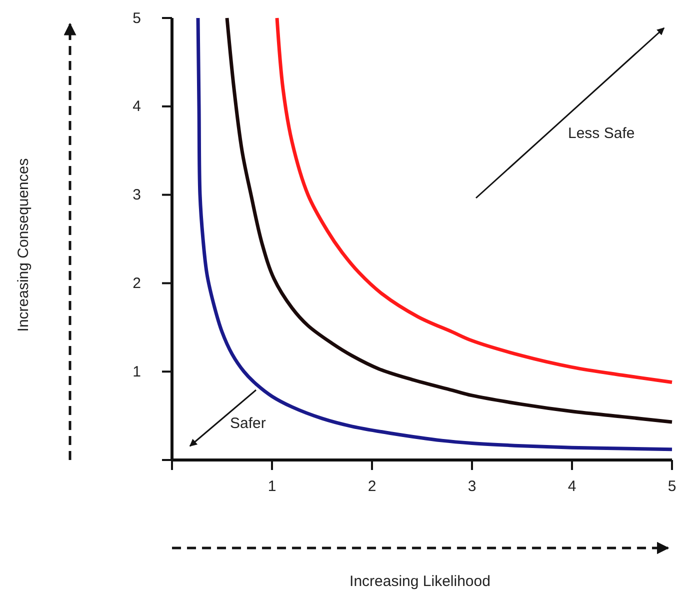 Image resolution: width=700 pixels, height=594 pixels. Describe the element at coordinates (672, 486) in the screenshot. I see `x-tick-label: 5` at that location.